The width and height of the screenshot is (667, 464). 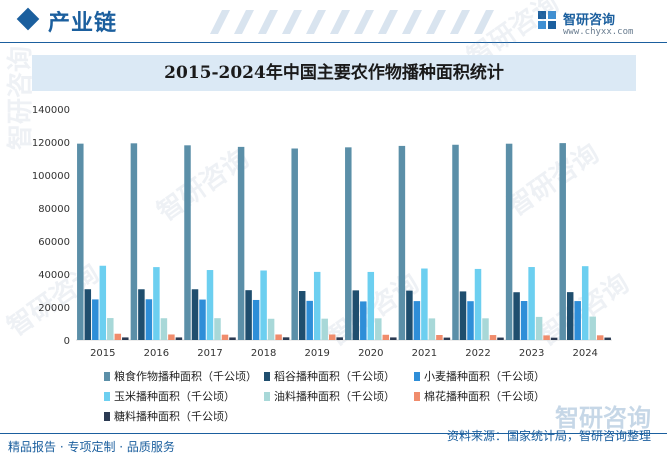 I want to click on x-tick-label: 2018, so click(x=263, y=353).